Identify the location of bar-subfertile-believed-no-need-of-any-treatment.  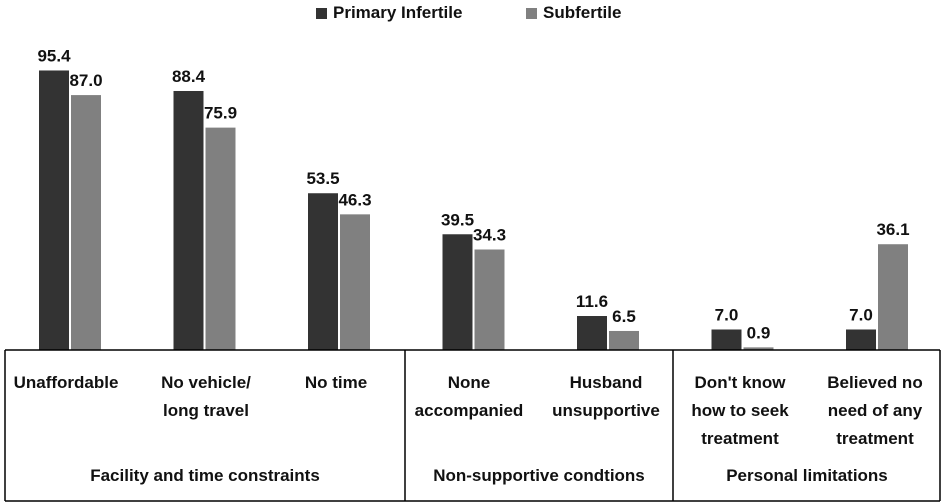
(893, 297).